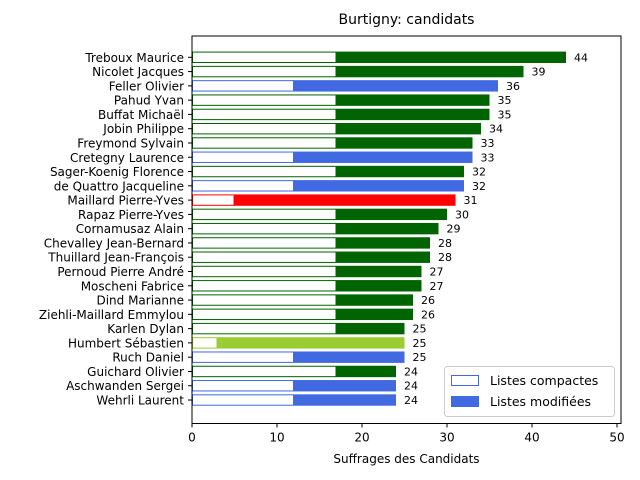 The height and width of the screenshot is (480, 640). What do you see at coordinates (132, 286) in the screenshot?
I see `y-tick-label: Moscheni Fabrice` at bounding box center [132, 286].